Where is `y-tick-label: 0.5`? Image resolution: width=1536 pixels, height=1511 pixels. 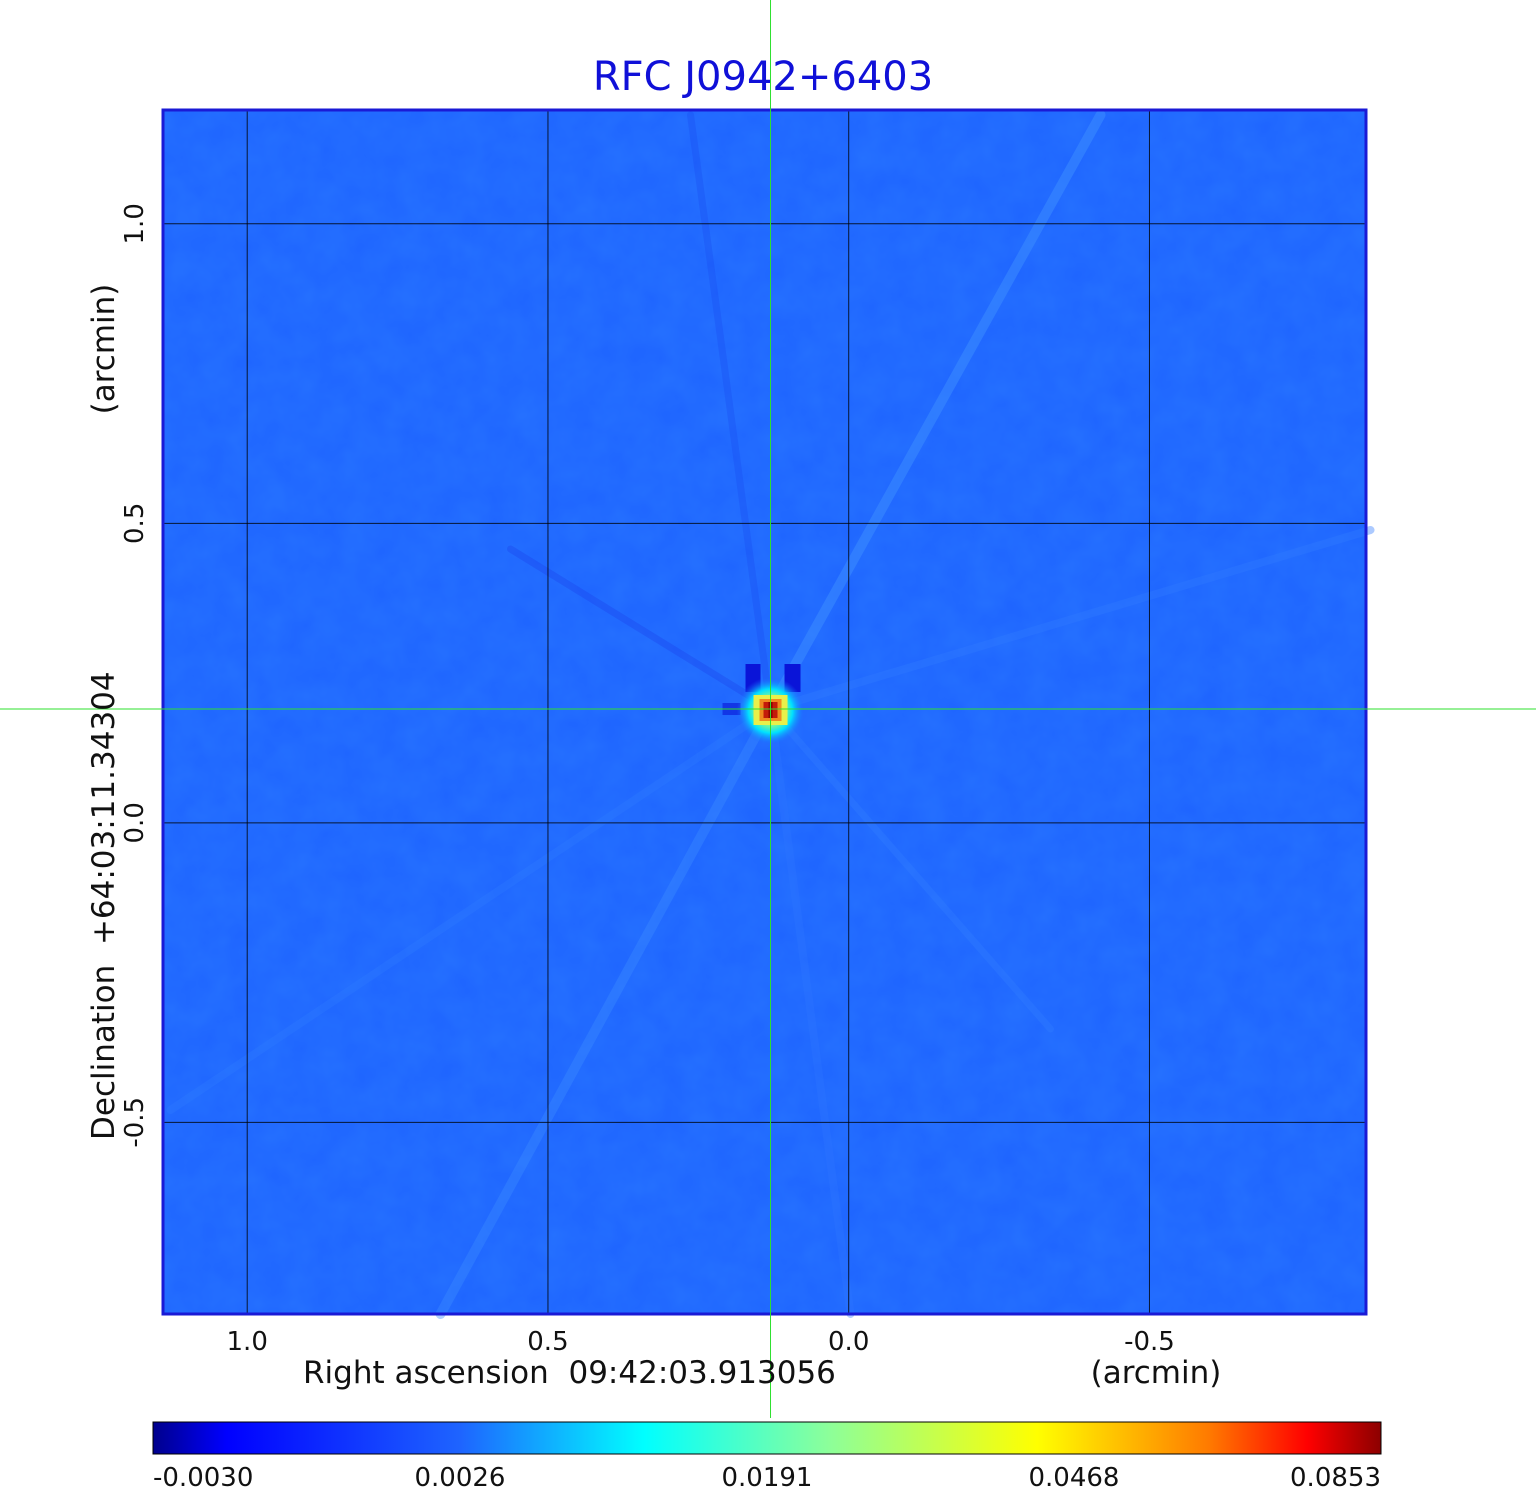
y-tick-label: 0.5 is located at coordinates (135, 523).